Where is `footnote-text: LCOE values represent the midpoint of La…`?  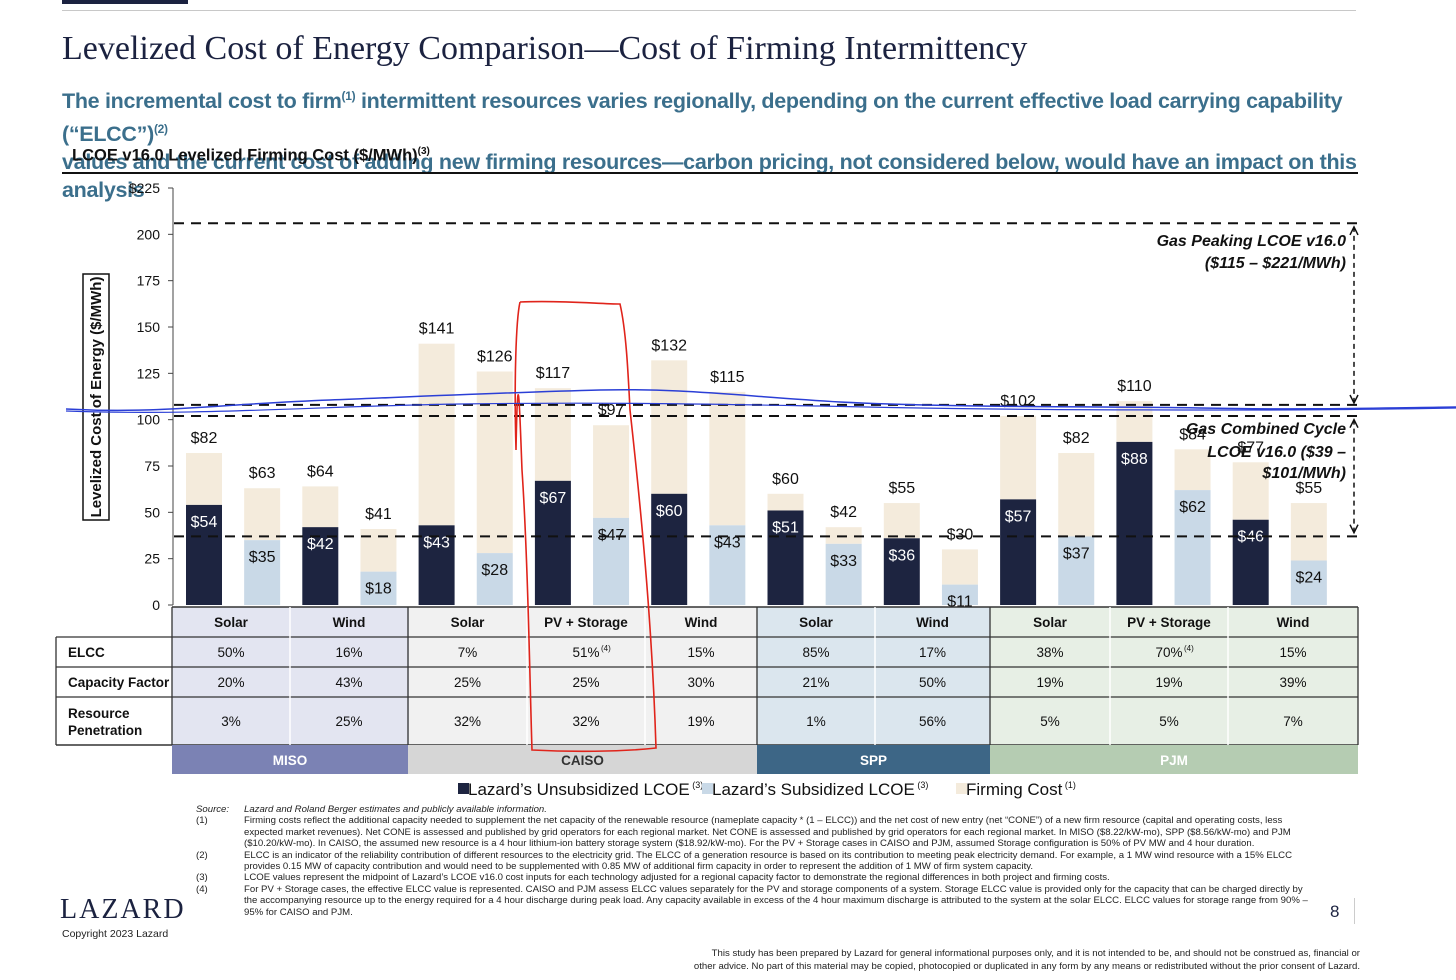
footnote-text: LCOE values represent the midpoint of La… is located at coordinates (677, 878).